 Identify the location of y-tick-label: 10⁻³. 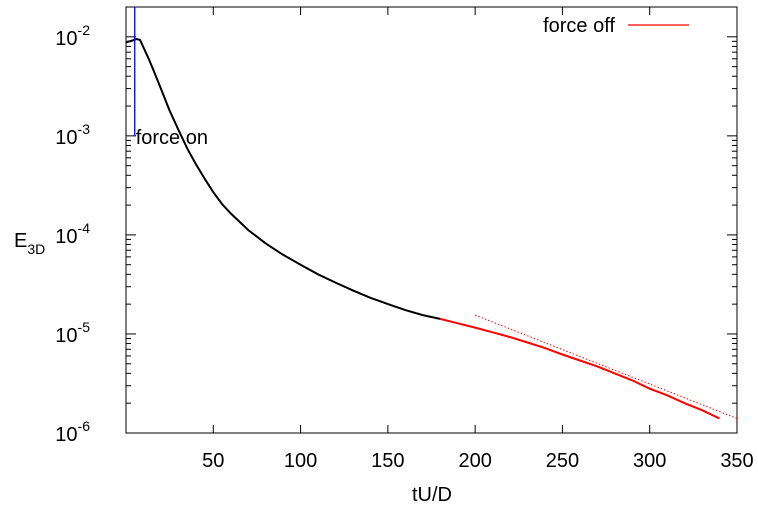
(72, 135).